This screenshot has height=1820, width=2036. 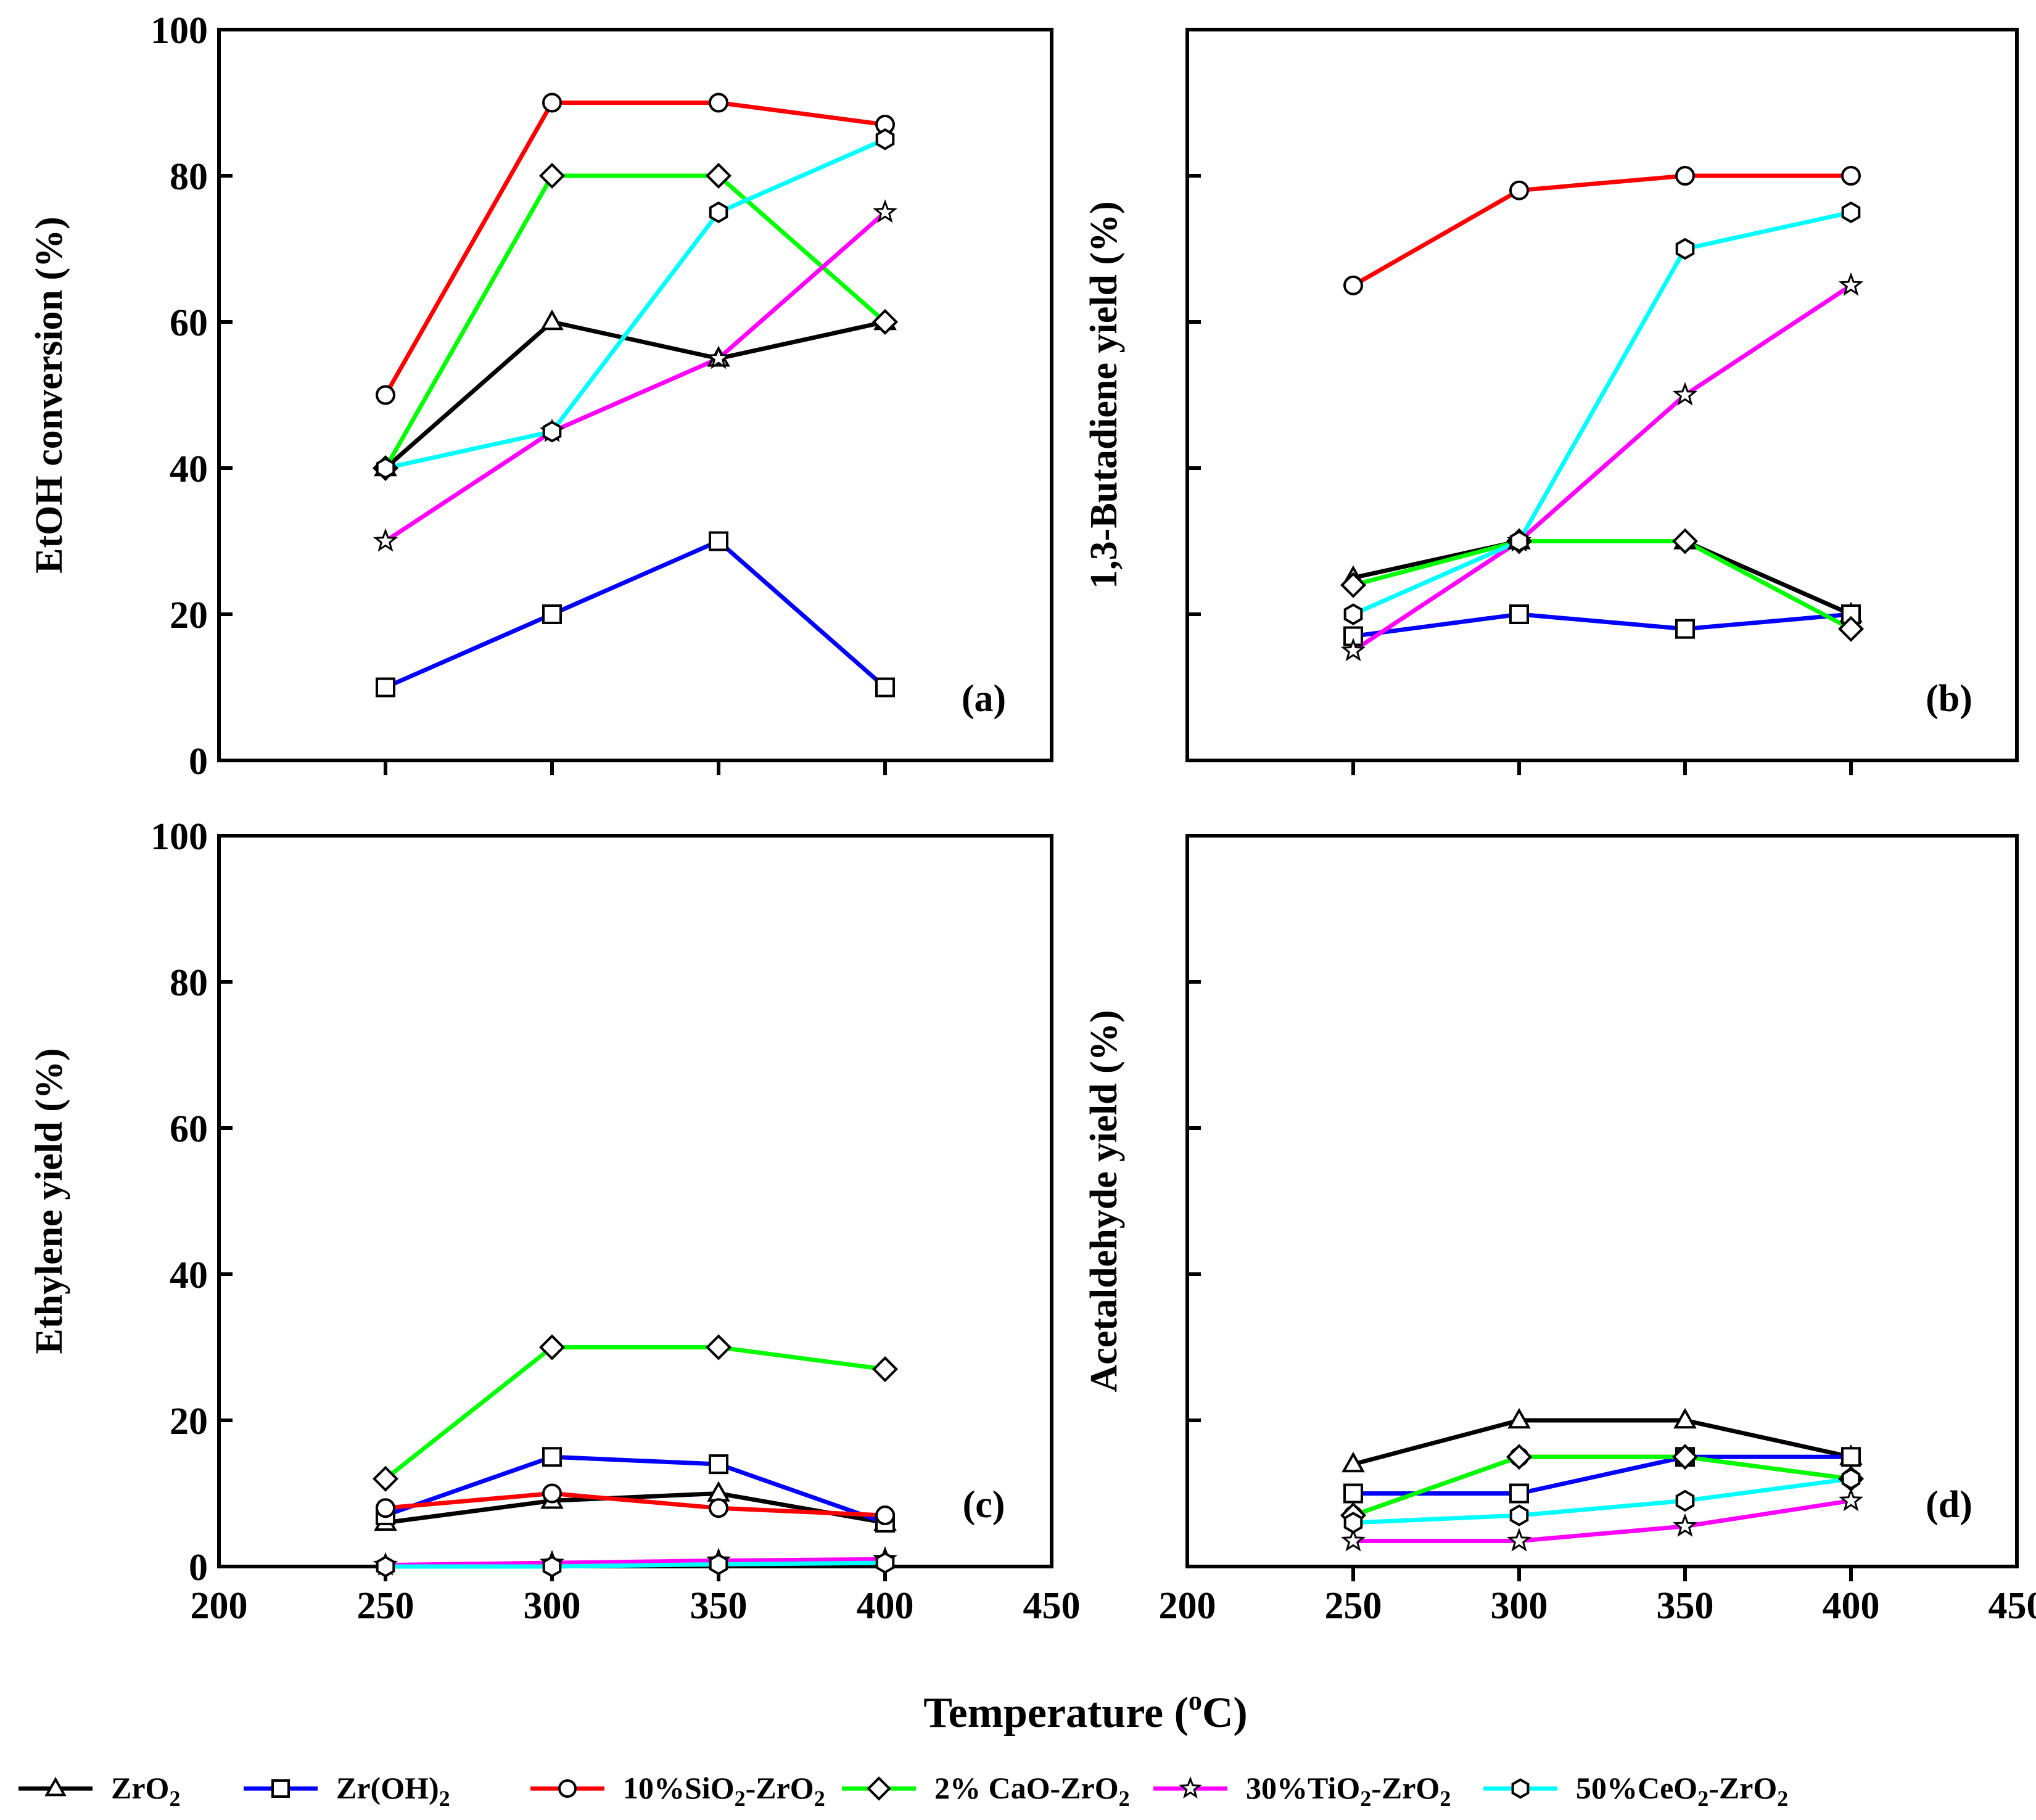 What do you see at coordinates (189, 1275) in the screenshot?
I see `y-tick-label: 40` at bounding box center [189, 1275].